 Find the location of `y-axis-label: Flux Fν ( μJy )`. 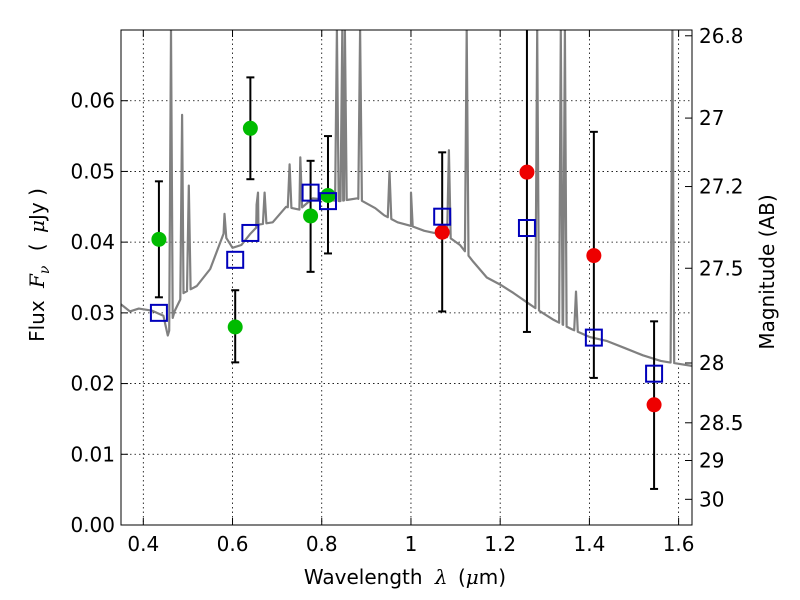

y-axis-label: Flux Fν ( μJy ) is located at coordinates (39, 265).